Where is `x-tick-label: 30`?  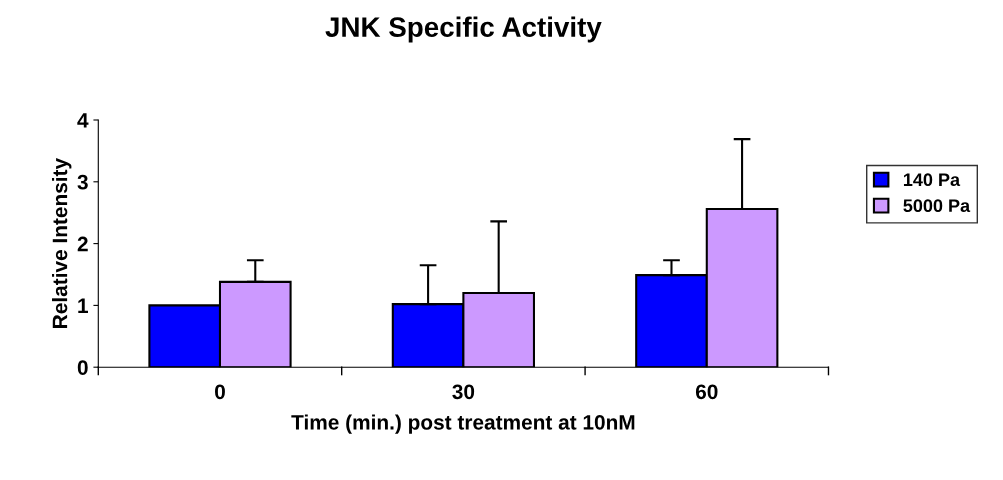
x-tick-label: 30 is located at coordinates (463, 392).